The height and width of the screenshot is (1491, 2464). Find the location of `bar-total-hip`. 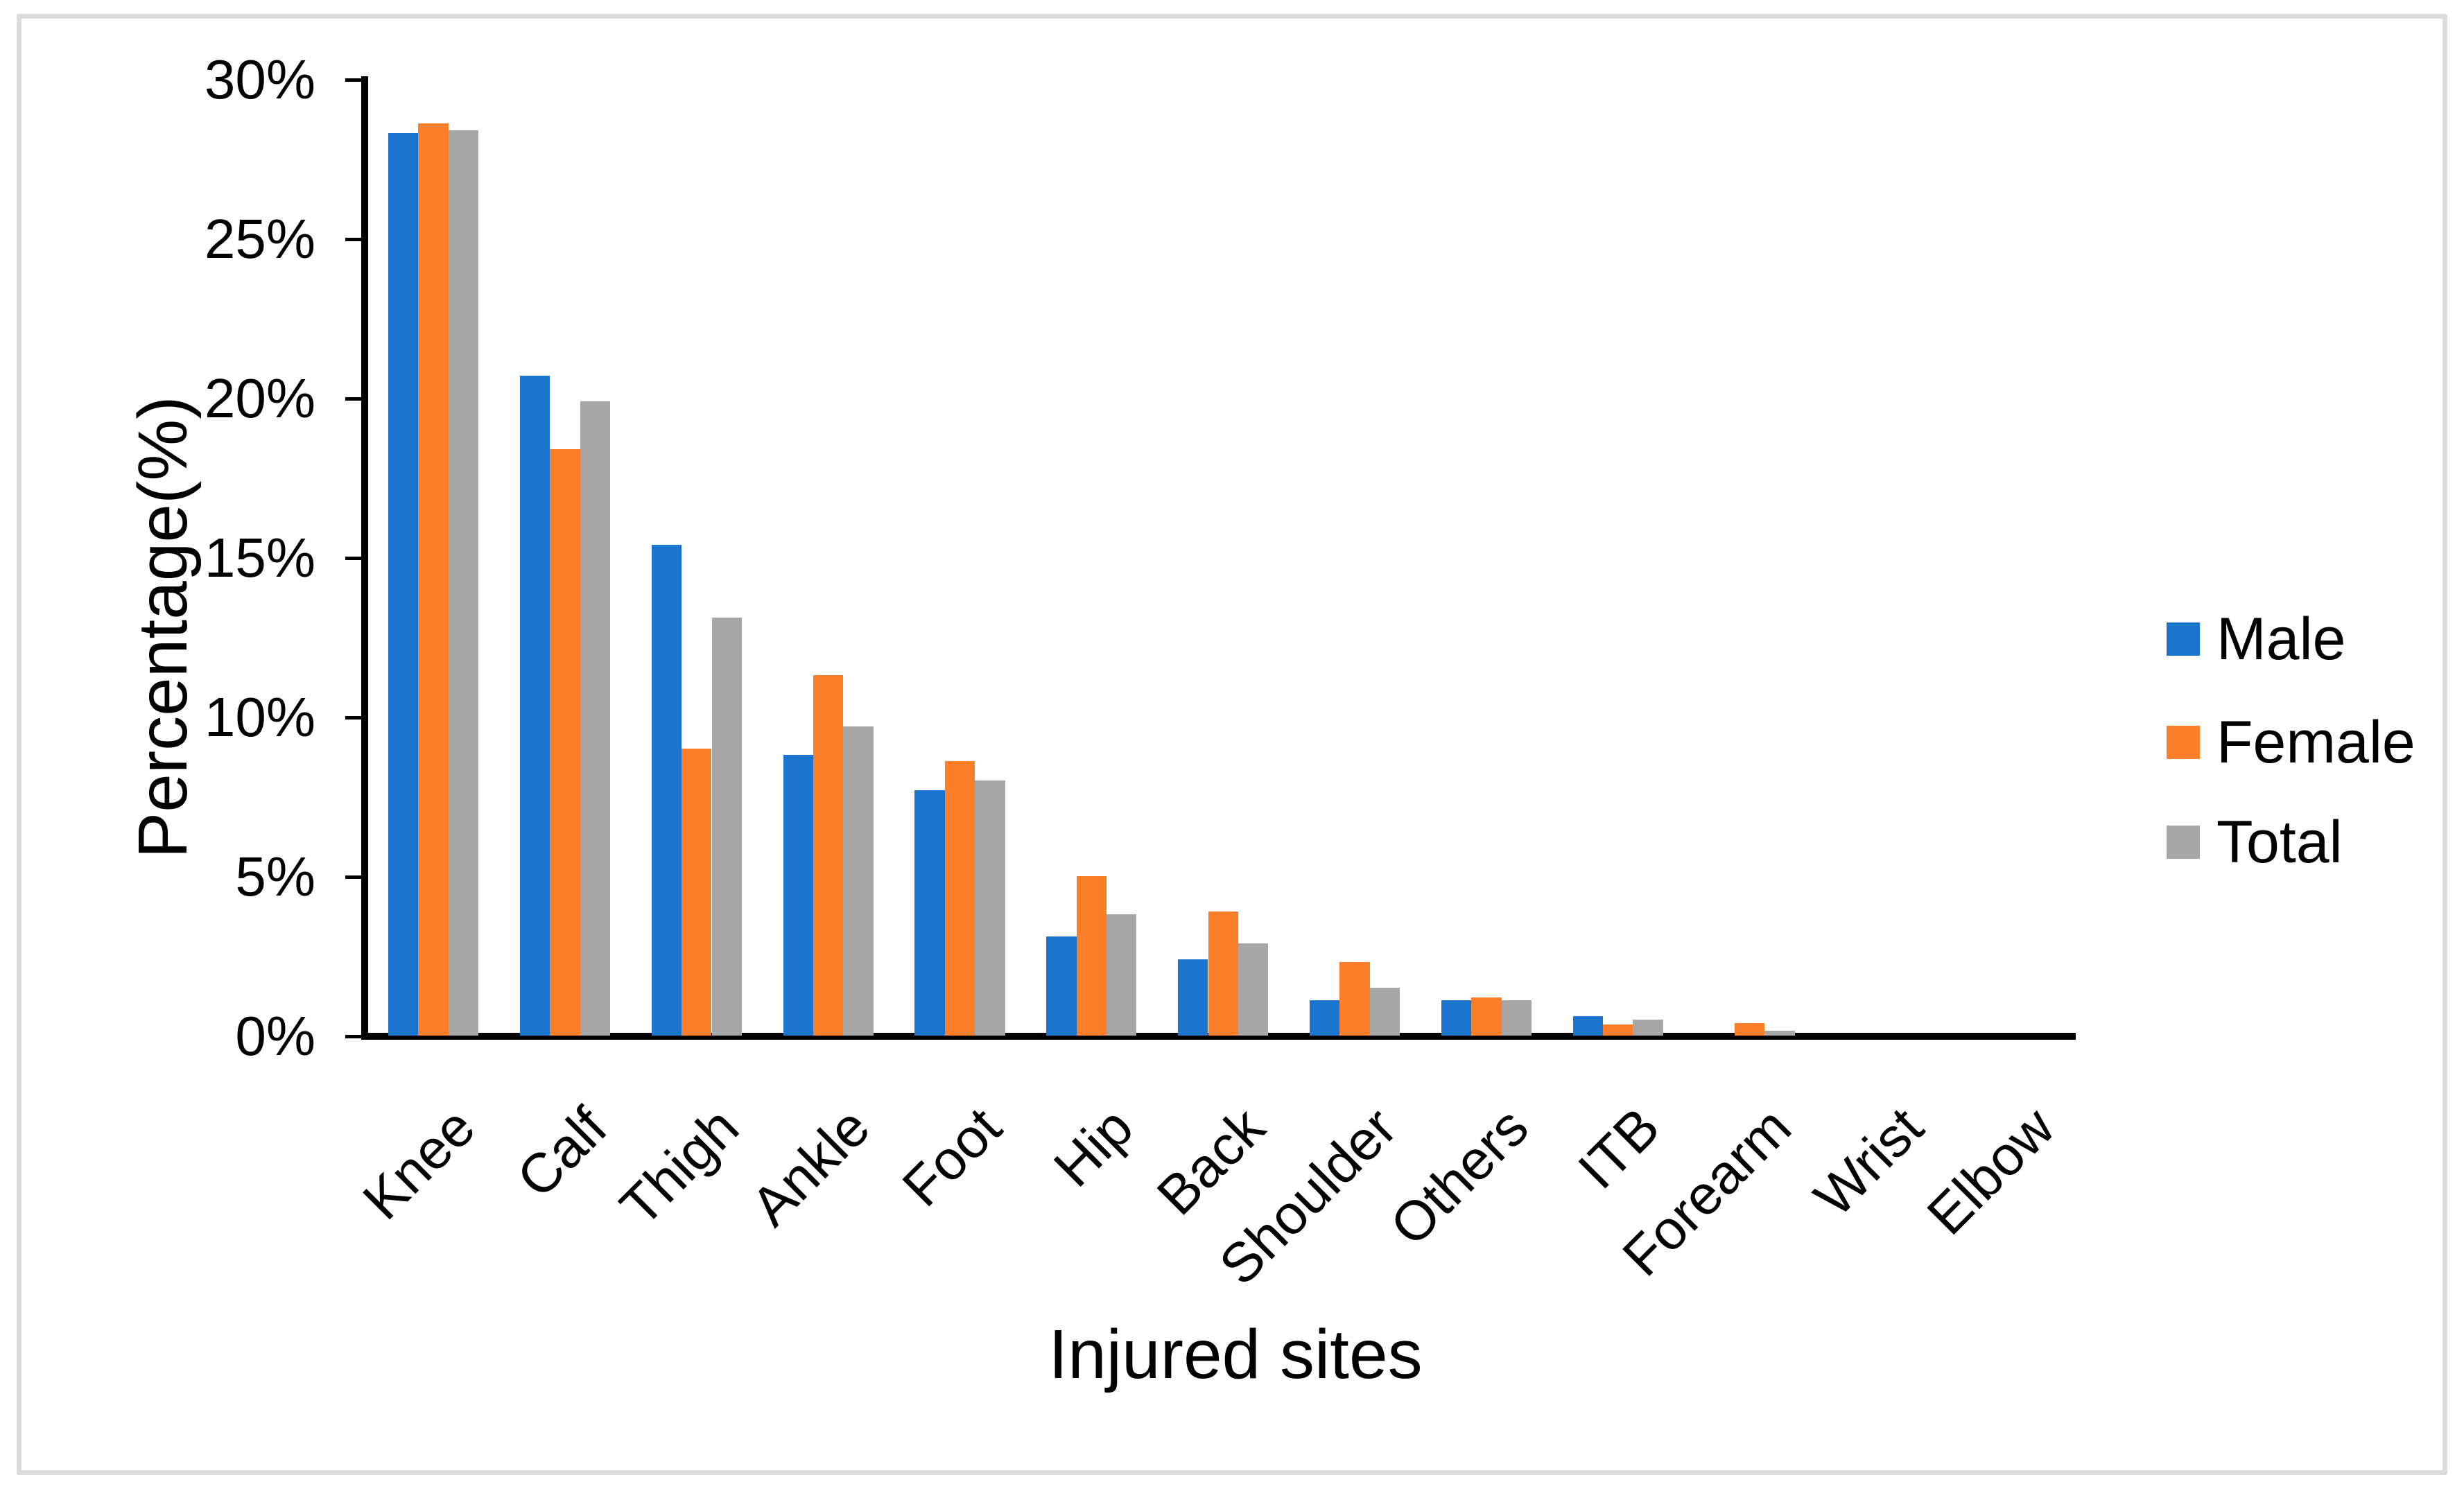

bar-total-hip is located at coordinates (1122, 975).